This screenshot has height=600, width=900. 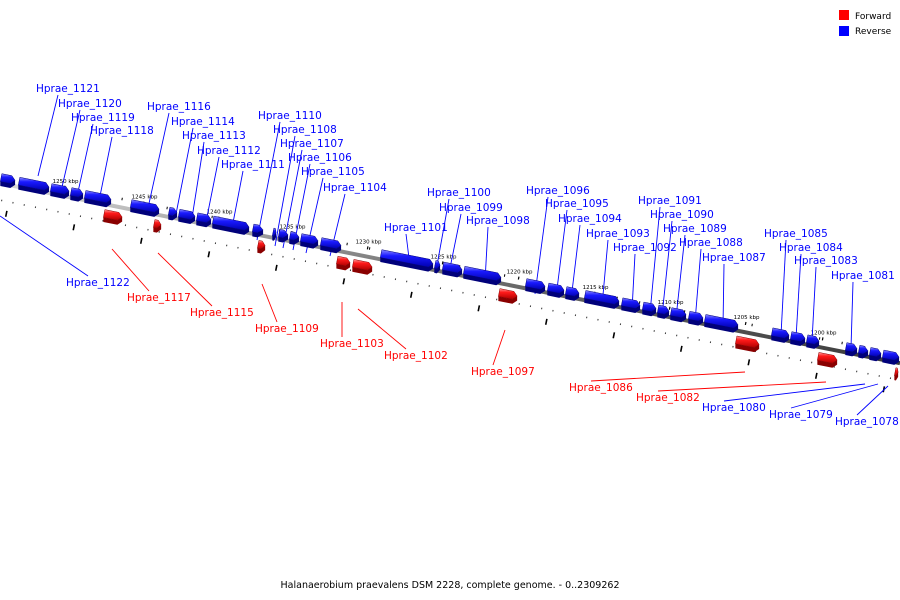 What do you see at coordinates (577, 204) in the screenshot?
I see `gene-label: Hprae_1095` at bounding box center [577, 204].